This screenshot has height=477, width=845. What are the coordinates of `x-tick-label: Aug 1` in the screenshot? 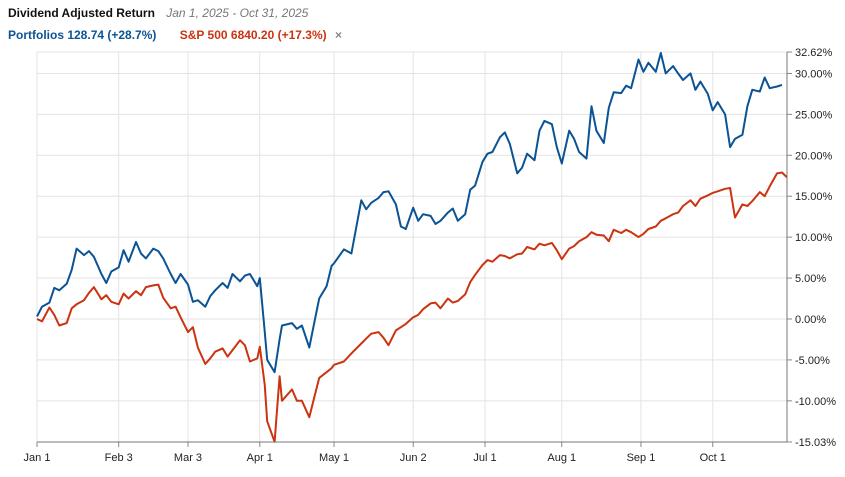 It's located at (561, 458).